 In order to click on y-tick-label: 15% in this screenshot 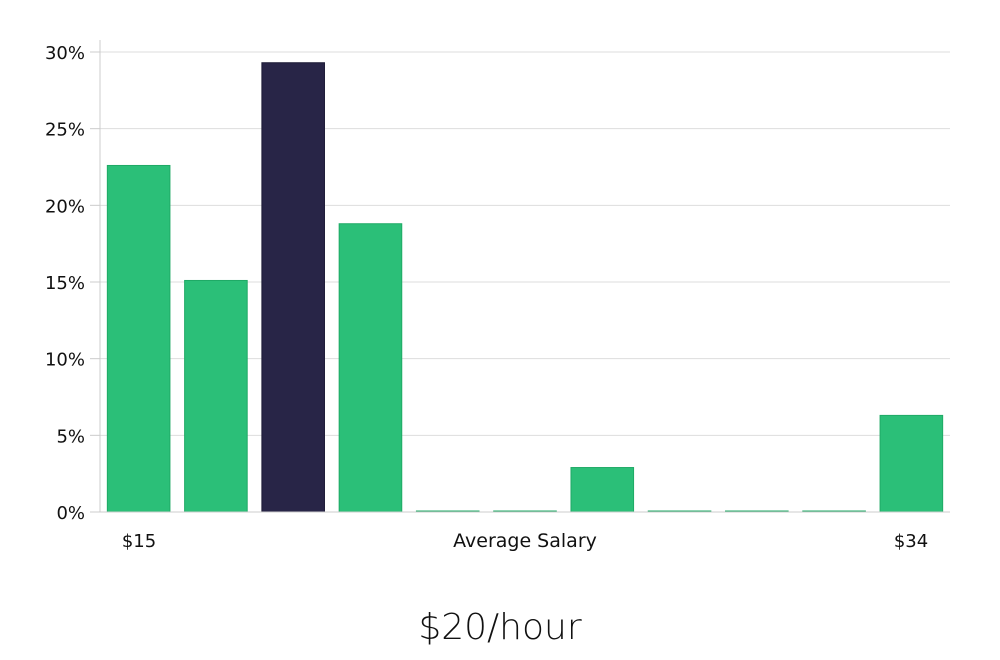, I will do `click(65, 283)`.